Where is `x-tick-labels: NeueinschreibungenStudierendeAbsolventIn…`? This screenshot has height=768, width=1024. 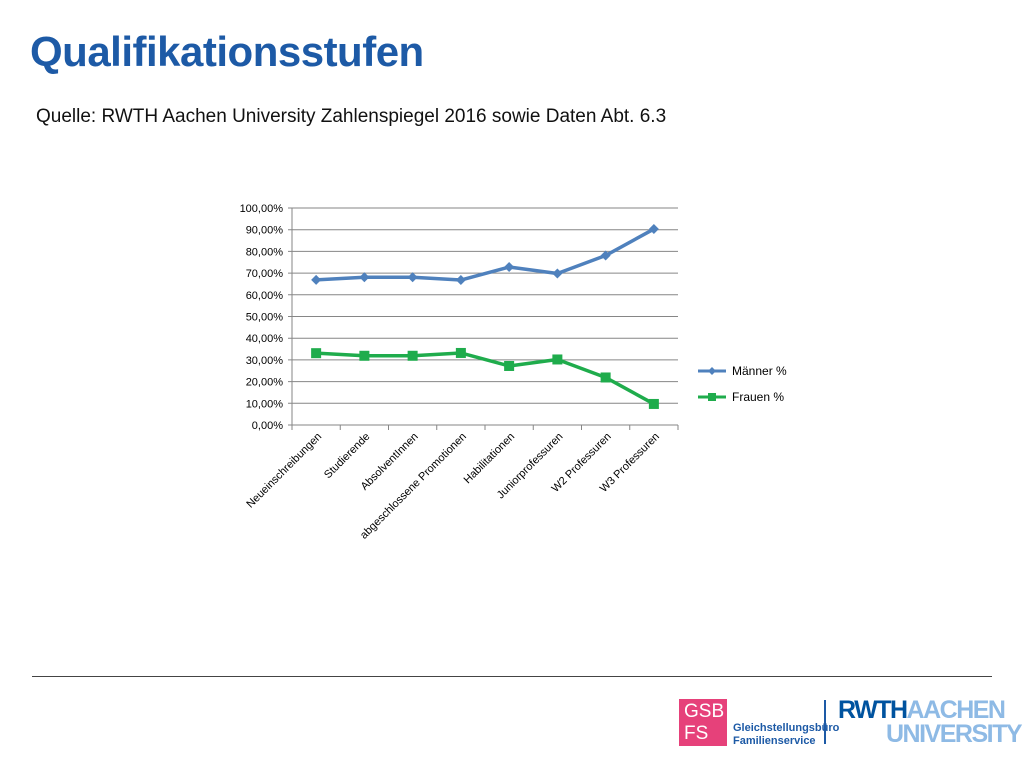 x-tick-labels: NeueinschreibungenStudierendeAbsolventIn… is located at coordinates (453, 486).